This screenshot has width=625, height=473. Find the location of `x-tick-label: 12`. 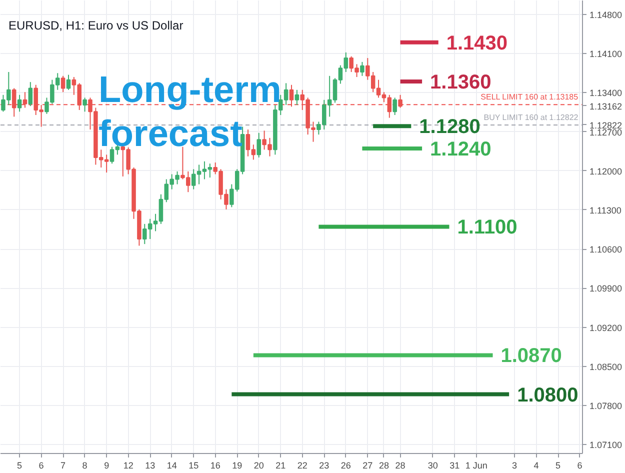

x-tick-label: 12 is located at coordinates (128, 465).